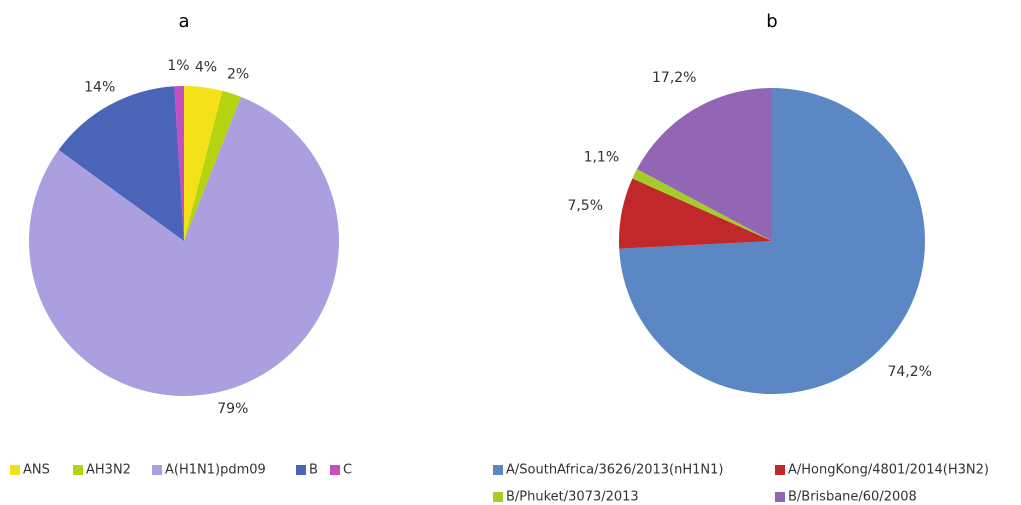  I want to click on legend-label: B/Phuket/3073/2013, so click(572, 497).